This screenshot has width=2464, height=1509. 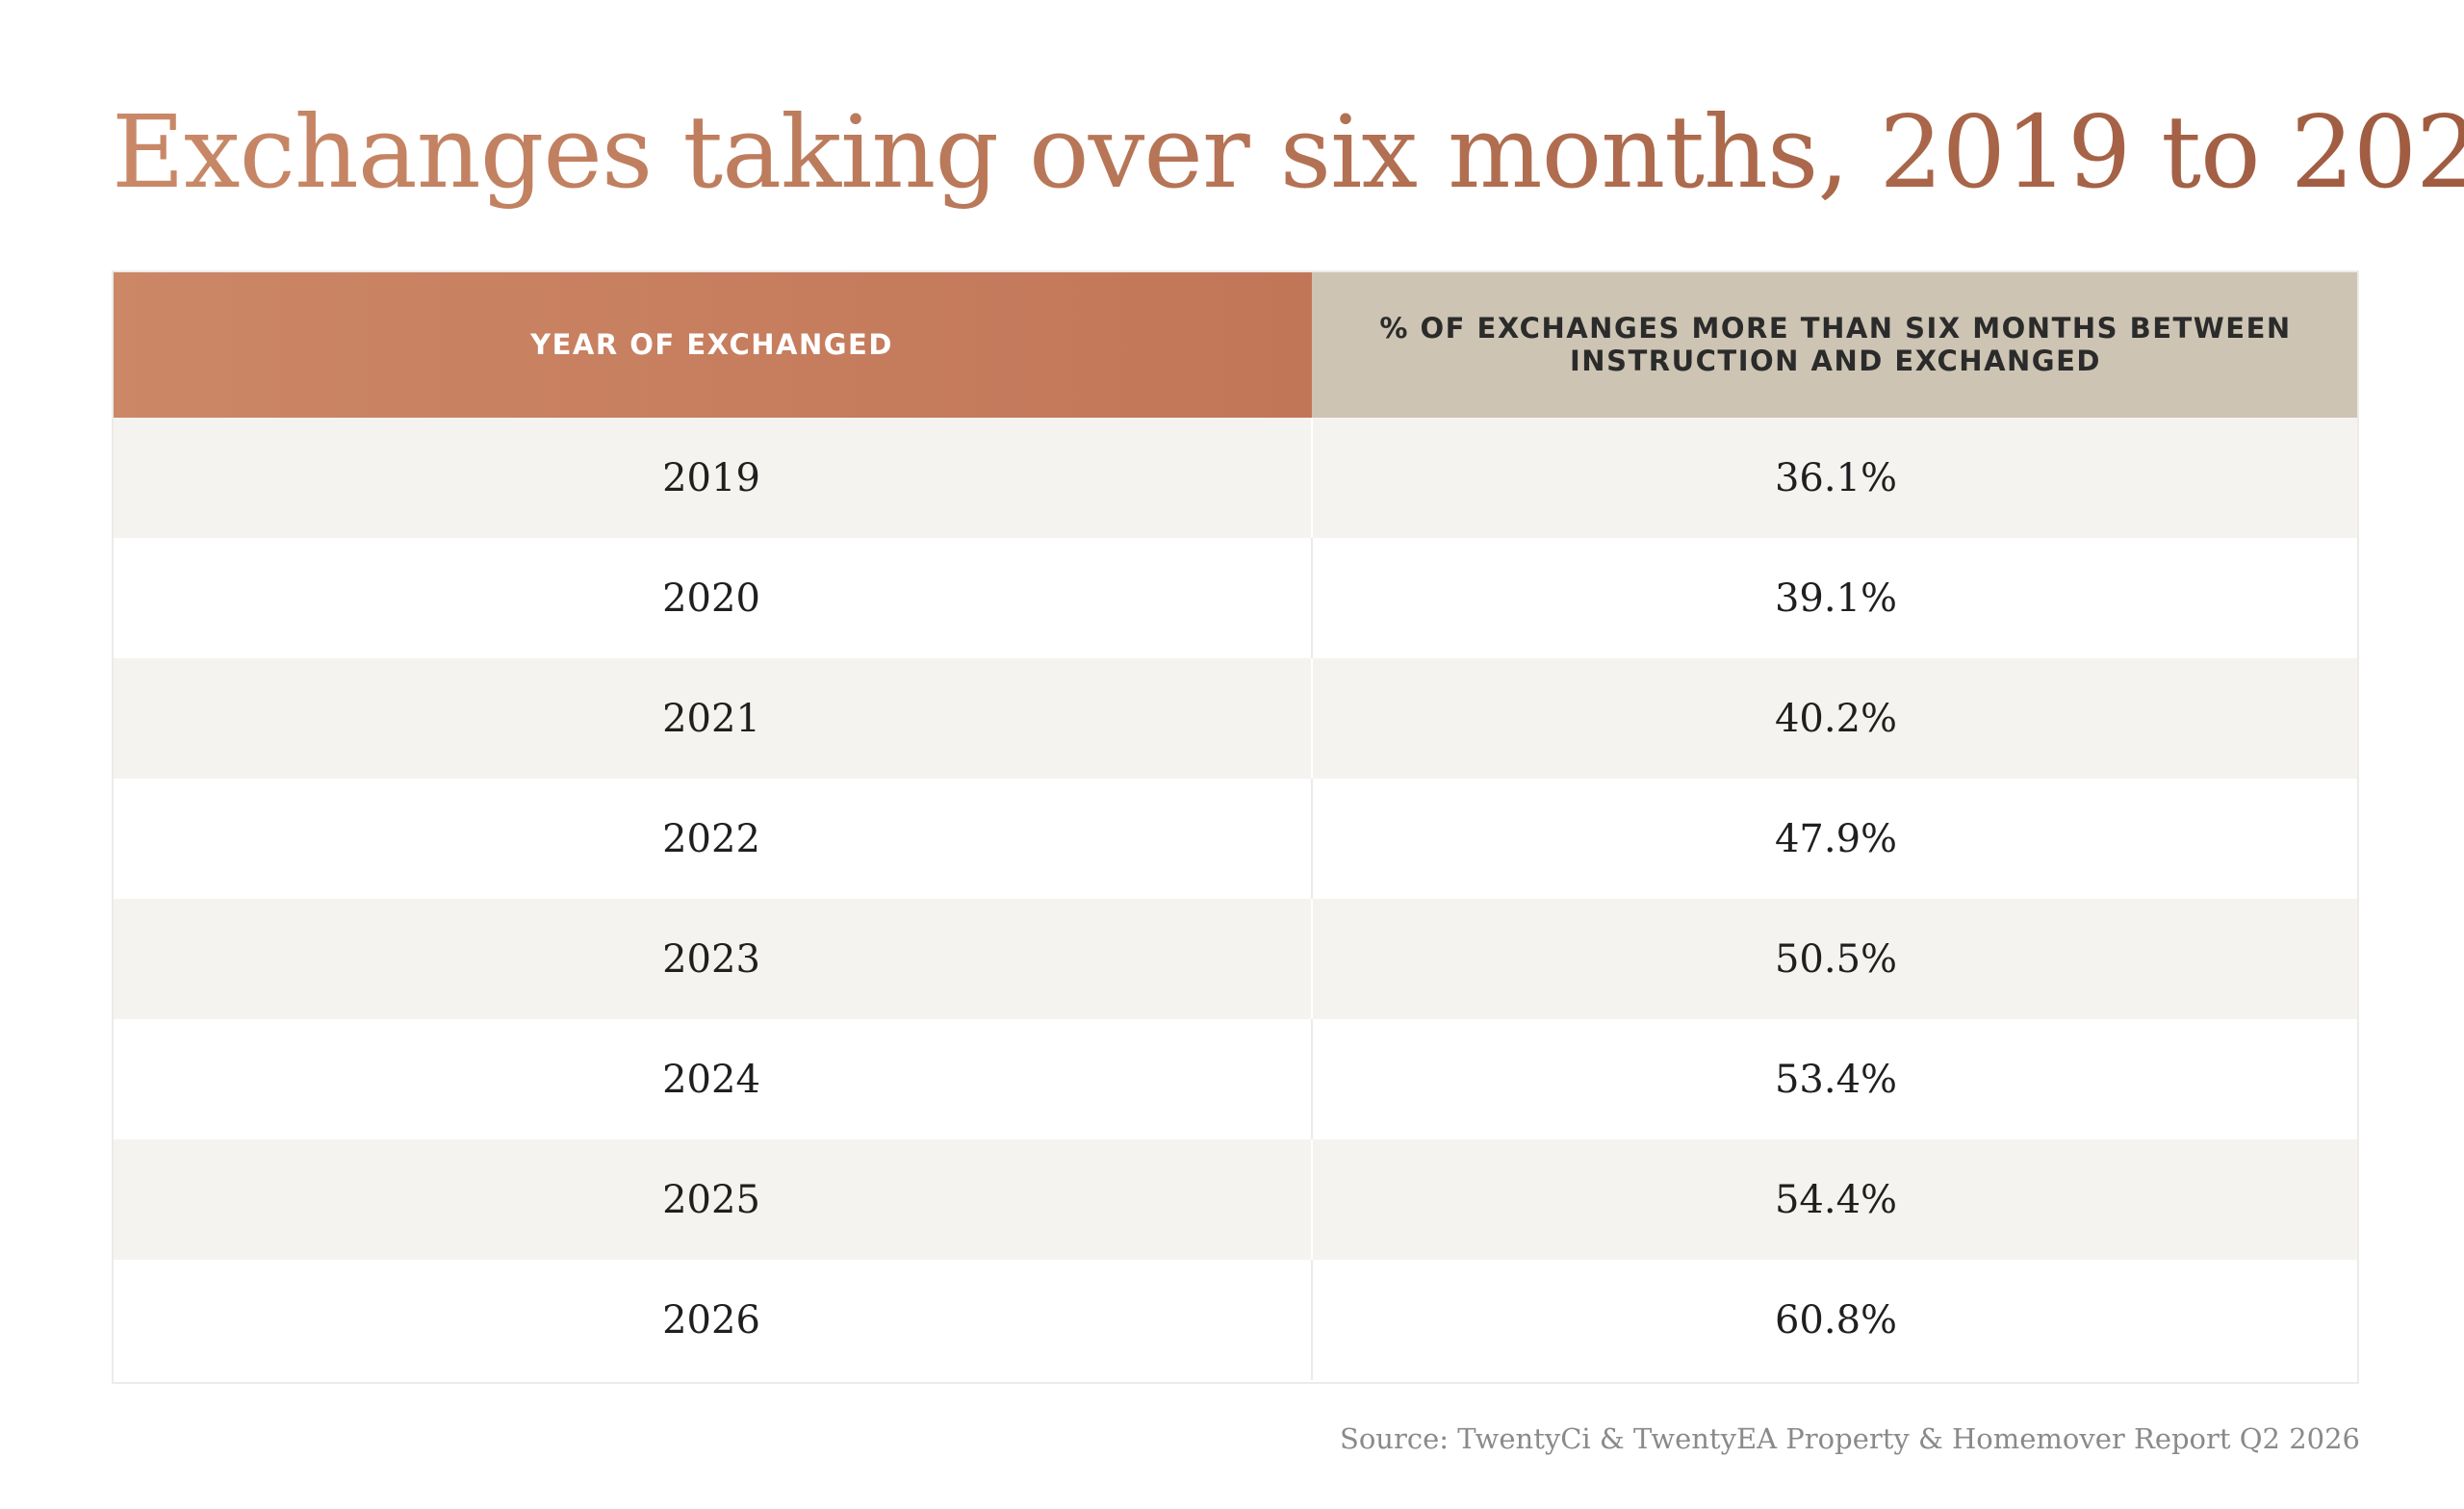 I want to click on table-row: 2024 53.4%, so click(x=1235, y=1079).